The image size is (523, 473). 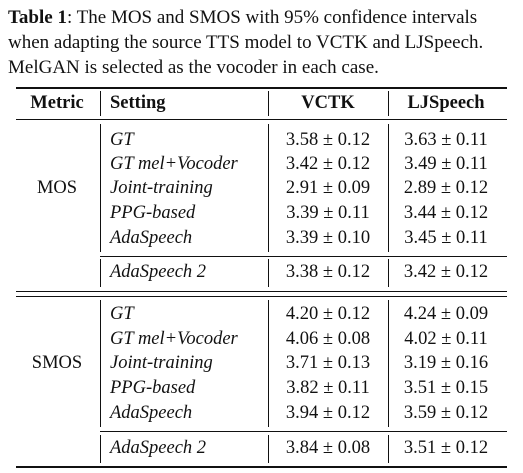 What do you see at coordinates (446, 314) in the screenshot?
I see `score-cell: 4.24 ± 0.09` at bounding box center [446, 314].